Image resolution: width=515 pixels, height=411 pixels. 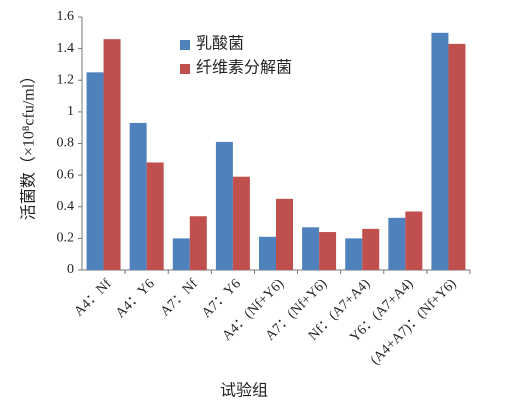 What do you see at coordinates (66, 143) in the screenshot?
I see `y-tick-label: 0.8` at bounding box center [66, 143].